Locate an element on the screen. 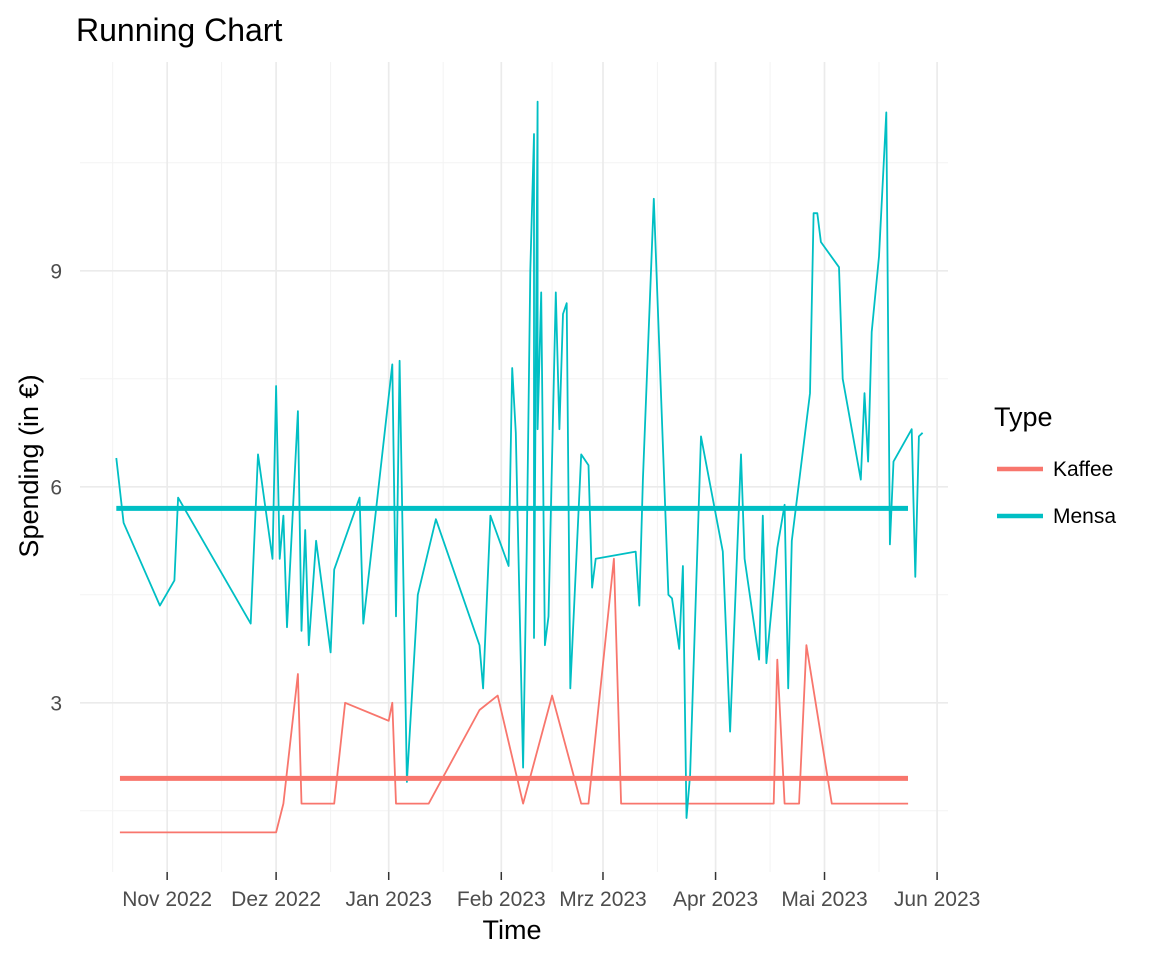  y-tick-label: 3 is located at coordinates (56, 703).